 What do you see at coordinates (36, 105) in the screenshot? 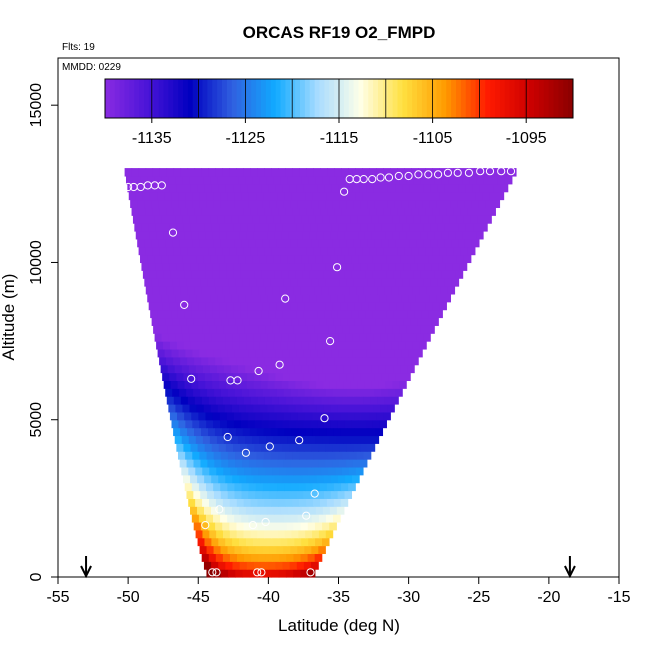
I see `y-tick-label: 15000` at bounding box center [36, 105].